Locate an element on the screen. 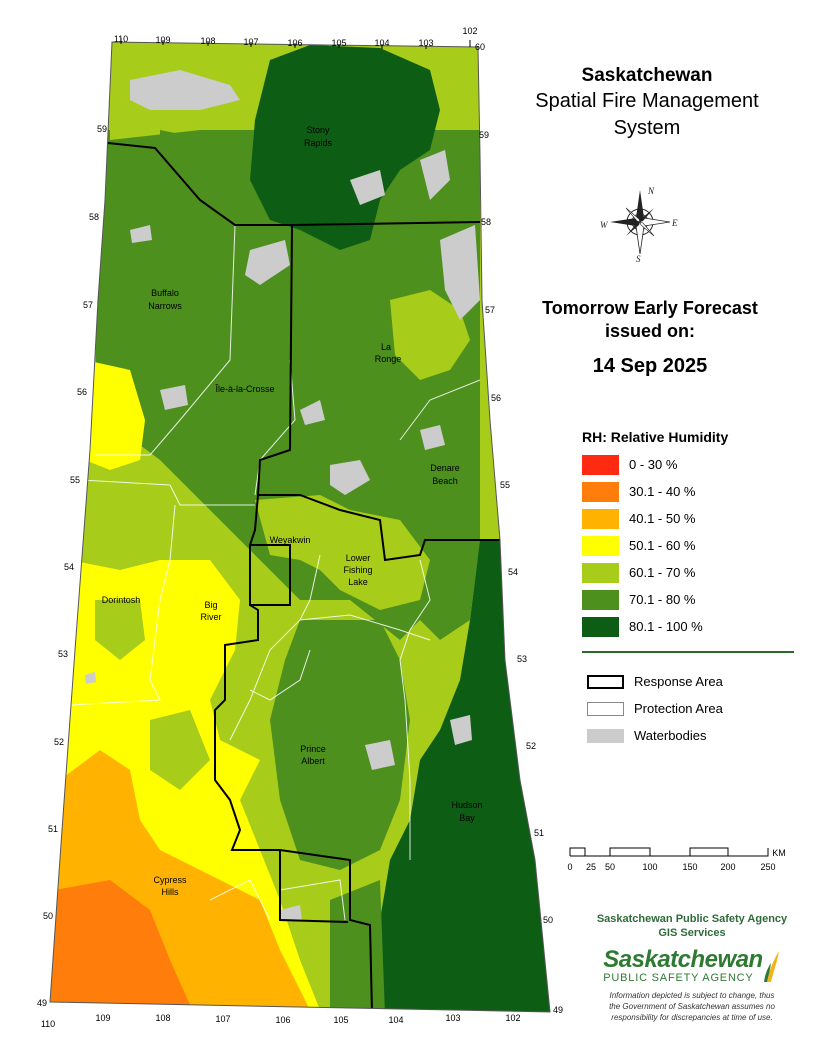 This screenshot has width=816, height=1056. legend-item: 60.1 - 70 % is located at coordinates (689, 572).